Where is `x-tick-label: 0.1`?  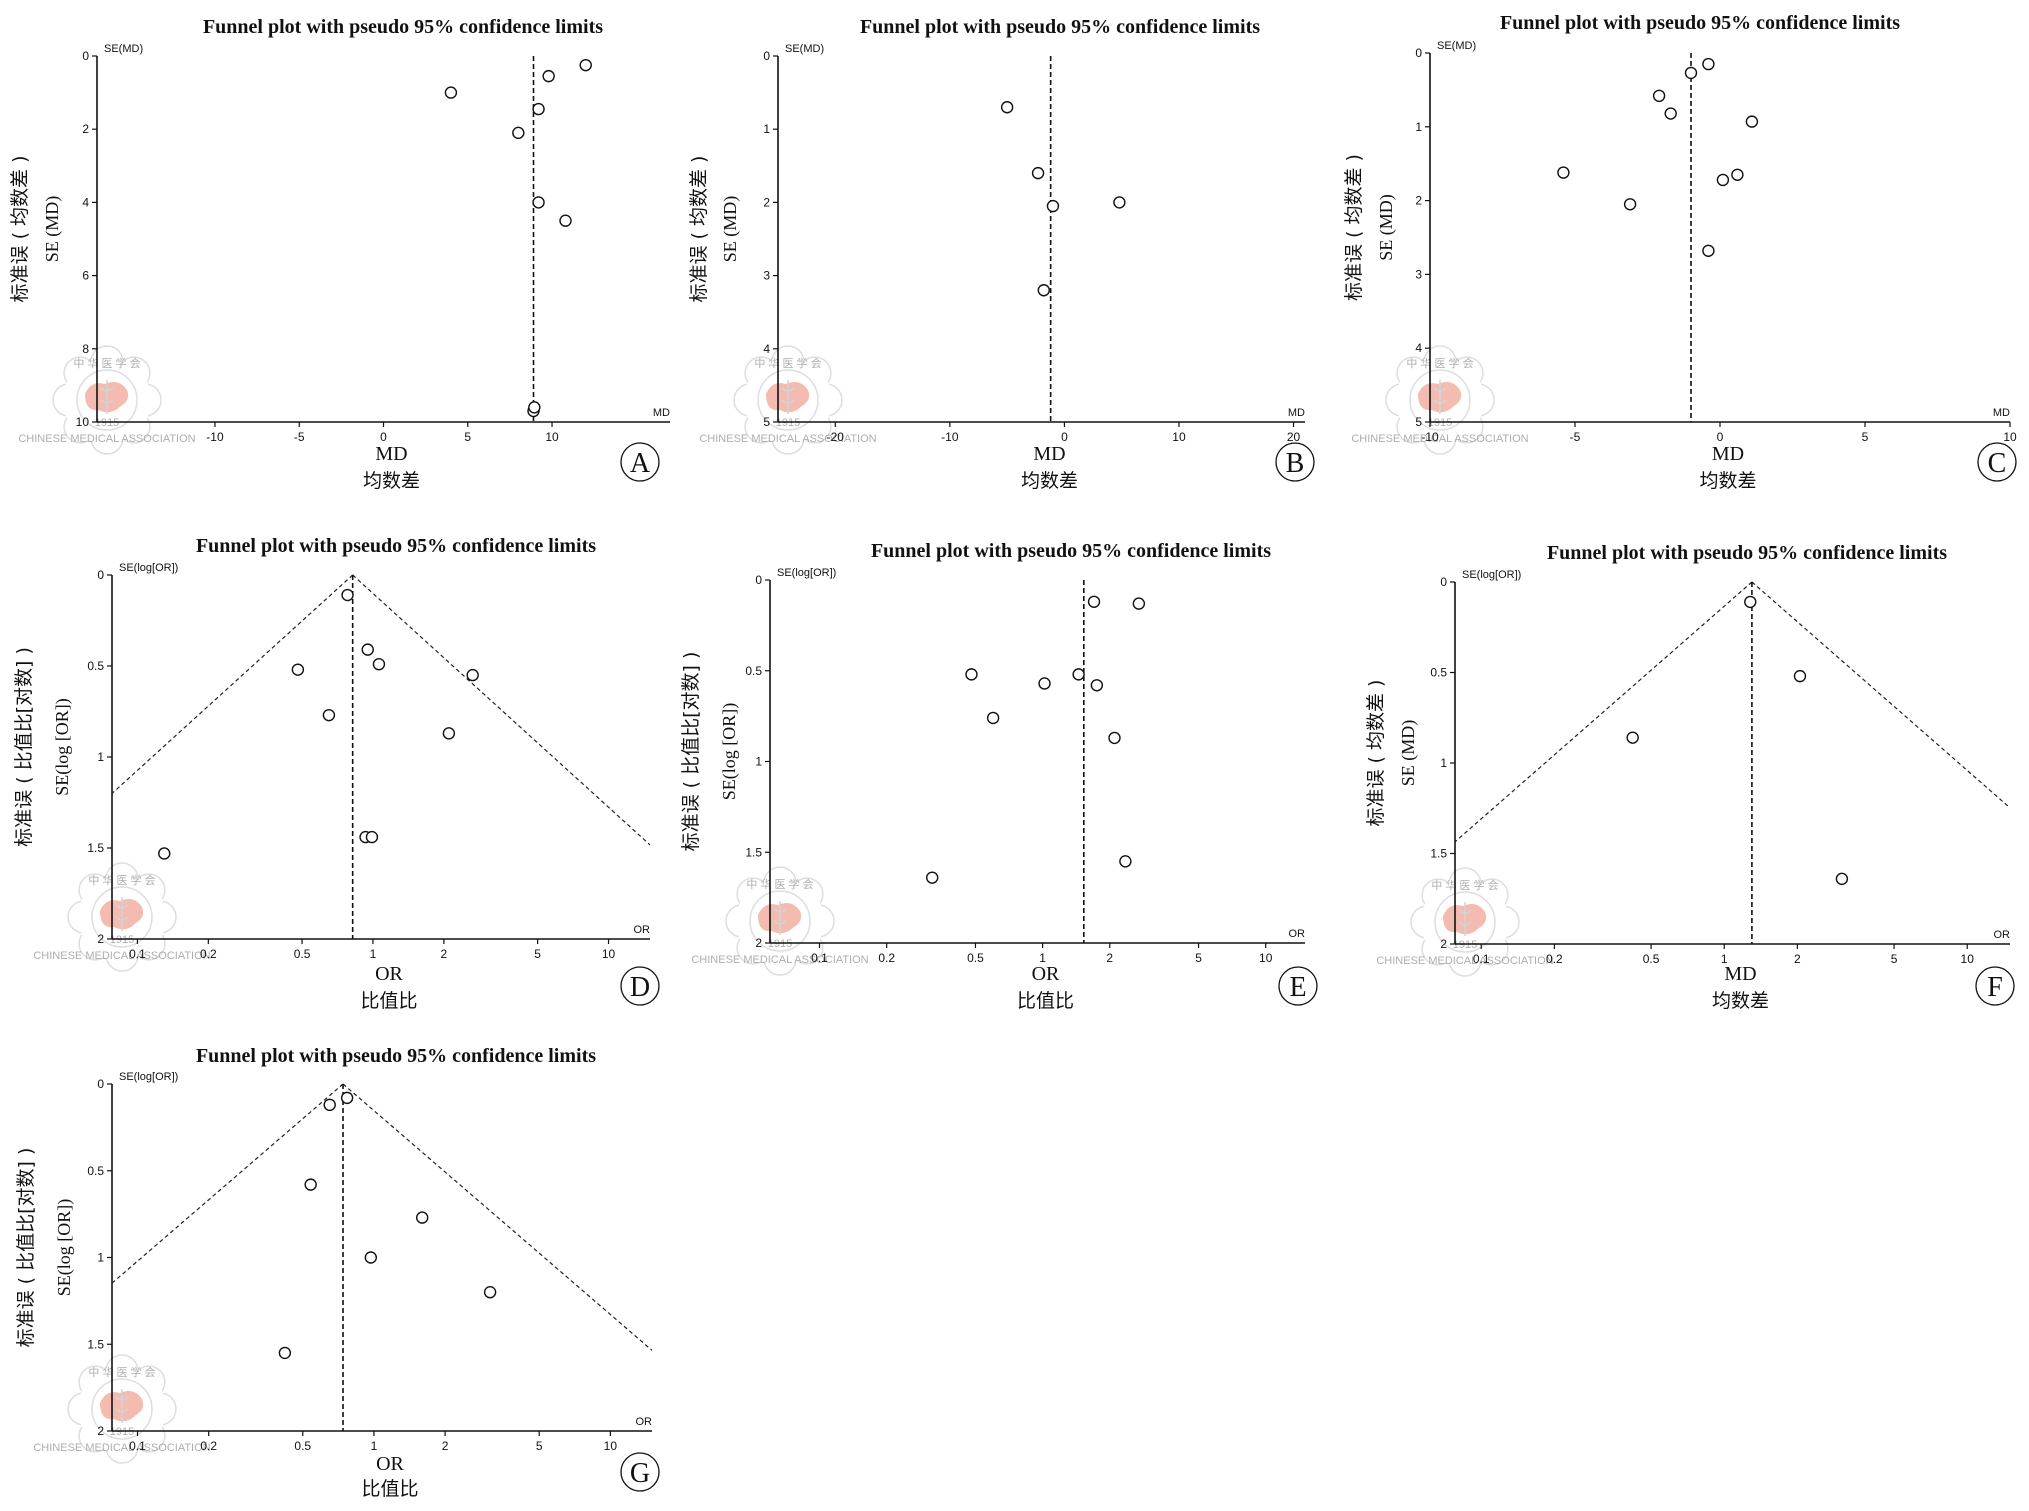
x-tick-label: 0.1 is located at coordinates (137, 954).